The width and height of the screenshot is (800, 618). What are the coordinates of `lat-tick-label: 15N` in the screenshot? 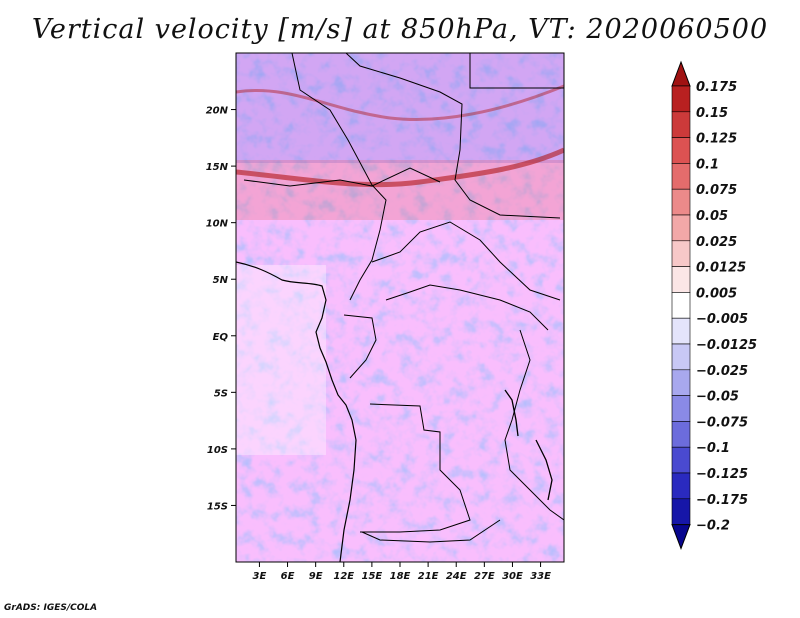 It's located at (217, 167).